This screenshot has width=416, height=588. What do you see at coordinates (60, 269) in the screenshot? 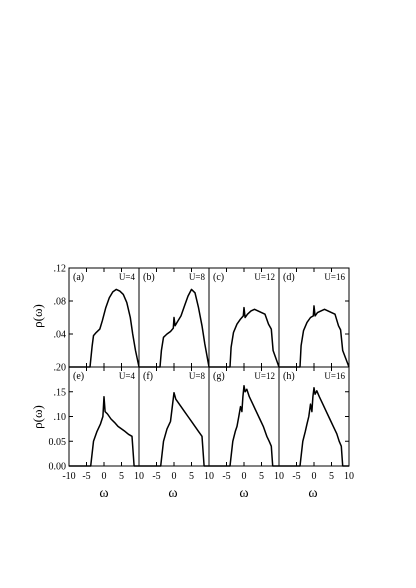
I see `y-tick-label: .12` at bounding box center [60, 269].